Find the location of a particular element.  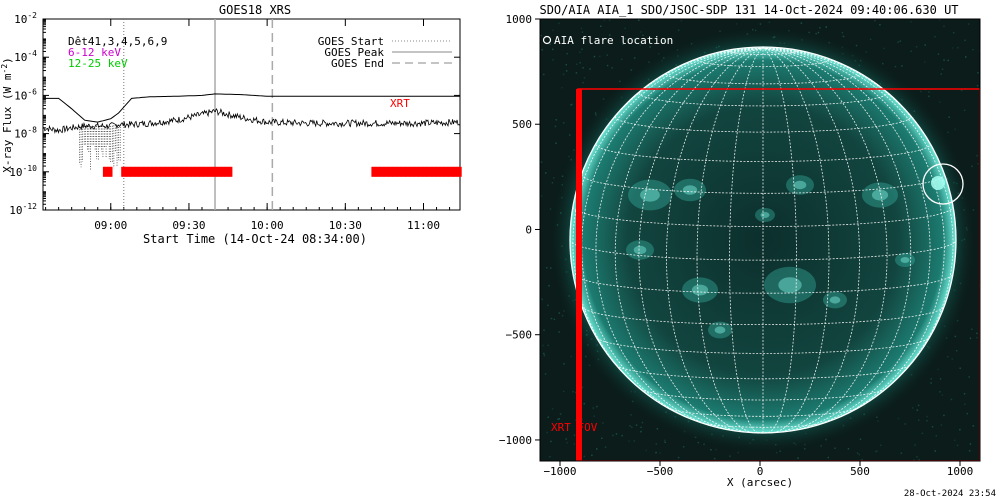

aia-y-axis: −1000 −500 0 500 1000 is located at coordinates (519, 230).